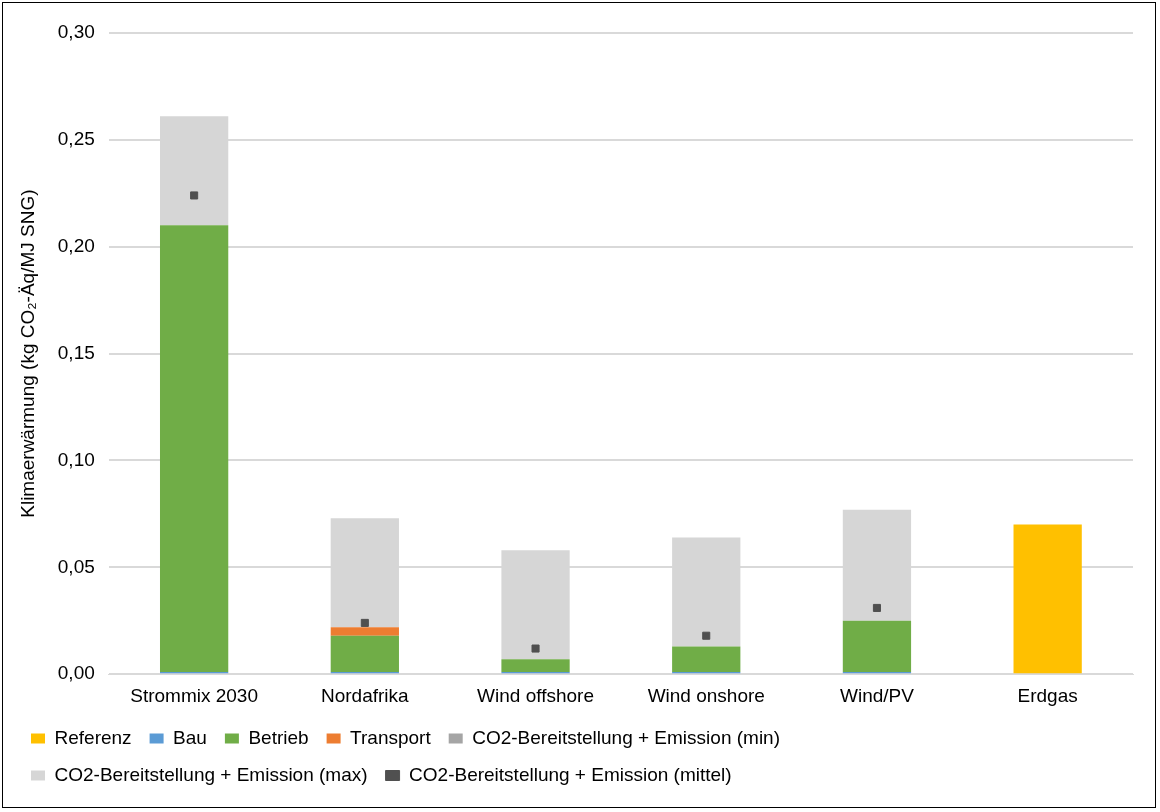  I want to click on legend-label: CO2-Bereitstellung + Emission (min), so click(626, 737).